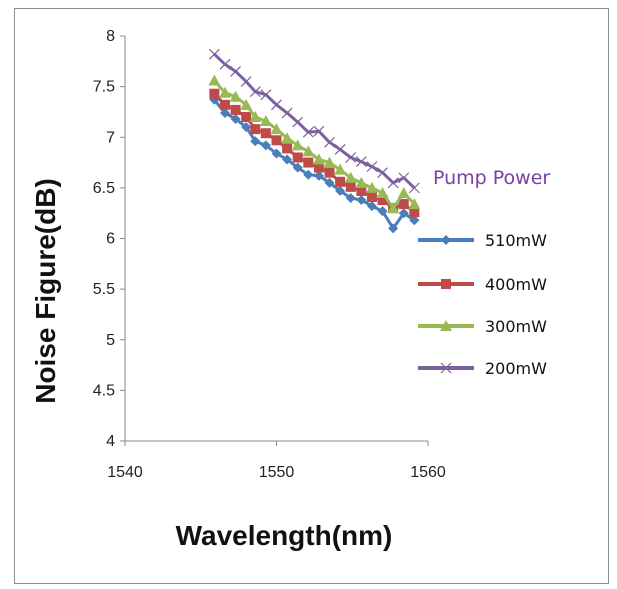 The height and width of the screenshot is (589, 617). What do you see at coordinates (446, 325) in the screenshot?
I see `legend-marker-300mw` at bounding box center [446, 325].